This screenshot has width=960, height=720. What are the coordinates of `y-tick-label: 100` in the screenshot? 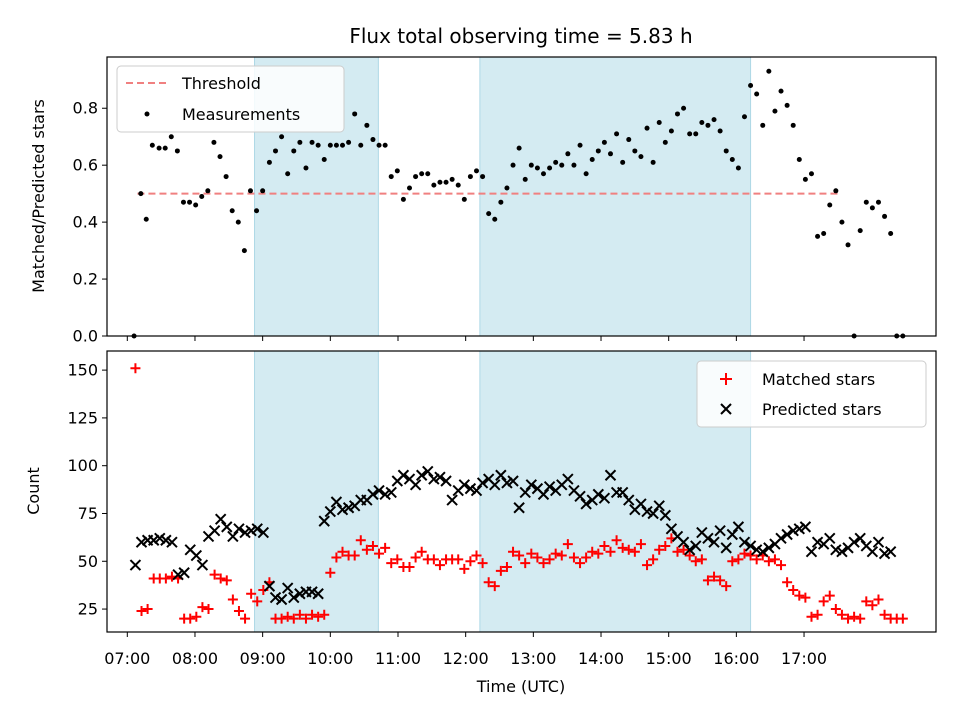 It's located at (82, 465).